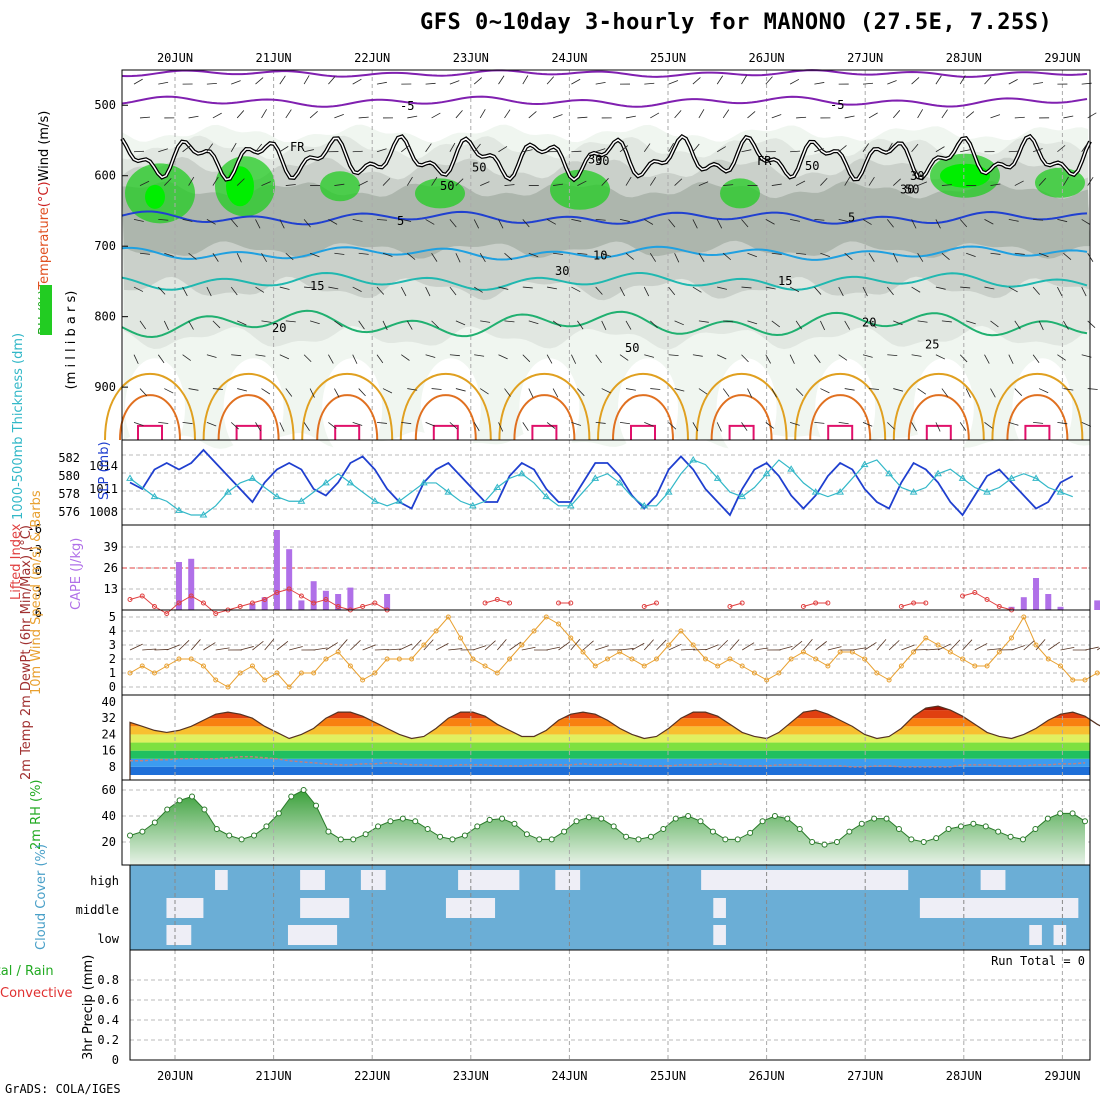  Describe the element at coordinates (111, 547) in the screenshot. I see `cape-tick: 39` at that location.